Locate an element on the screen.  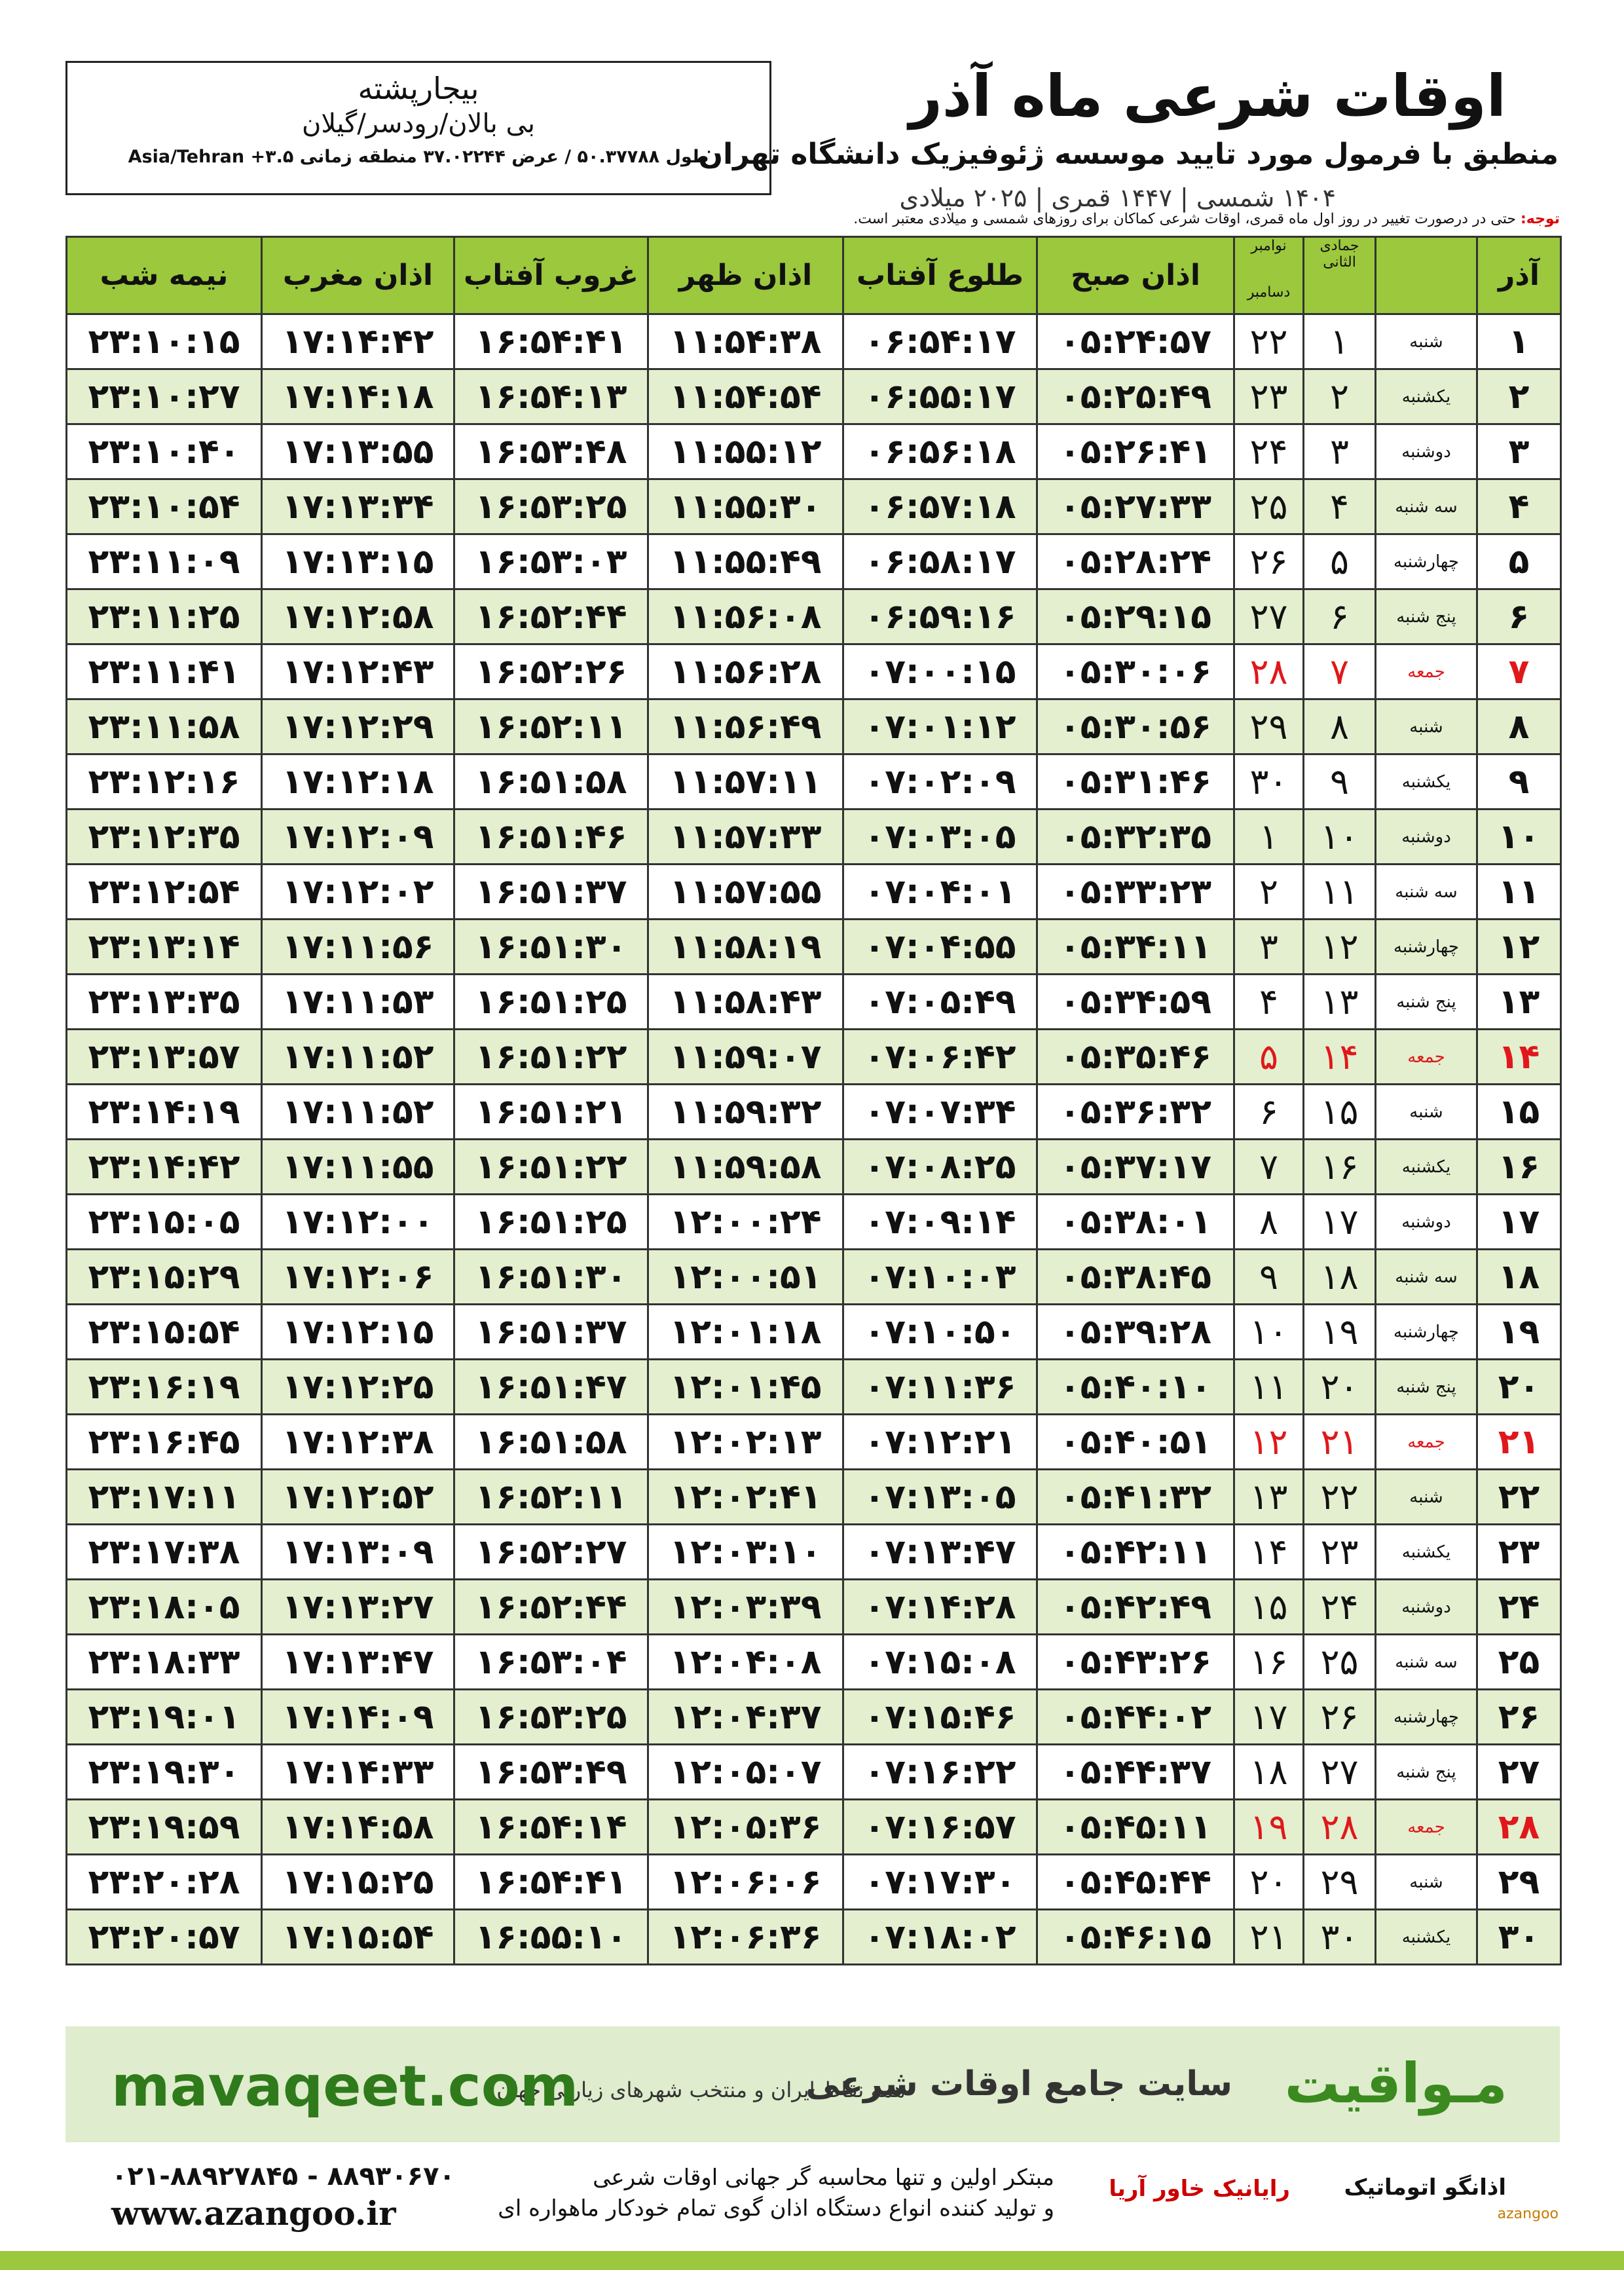
cell: ۱۲:۰۱:۴۵ is located at coordinates (745, 1386).